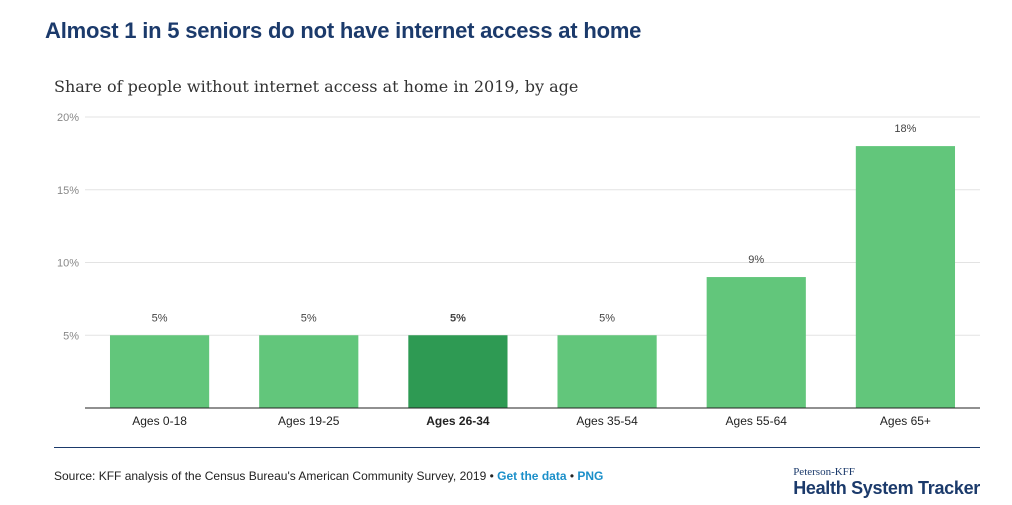 Image resolution: width=1012 pixels, height=505 pixels. Describe the element at coordinates (458, 421) in the screenshot. I see `x-tick-label: Ages 26-34` at that location.